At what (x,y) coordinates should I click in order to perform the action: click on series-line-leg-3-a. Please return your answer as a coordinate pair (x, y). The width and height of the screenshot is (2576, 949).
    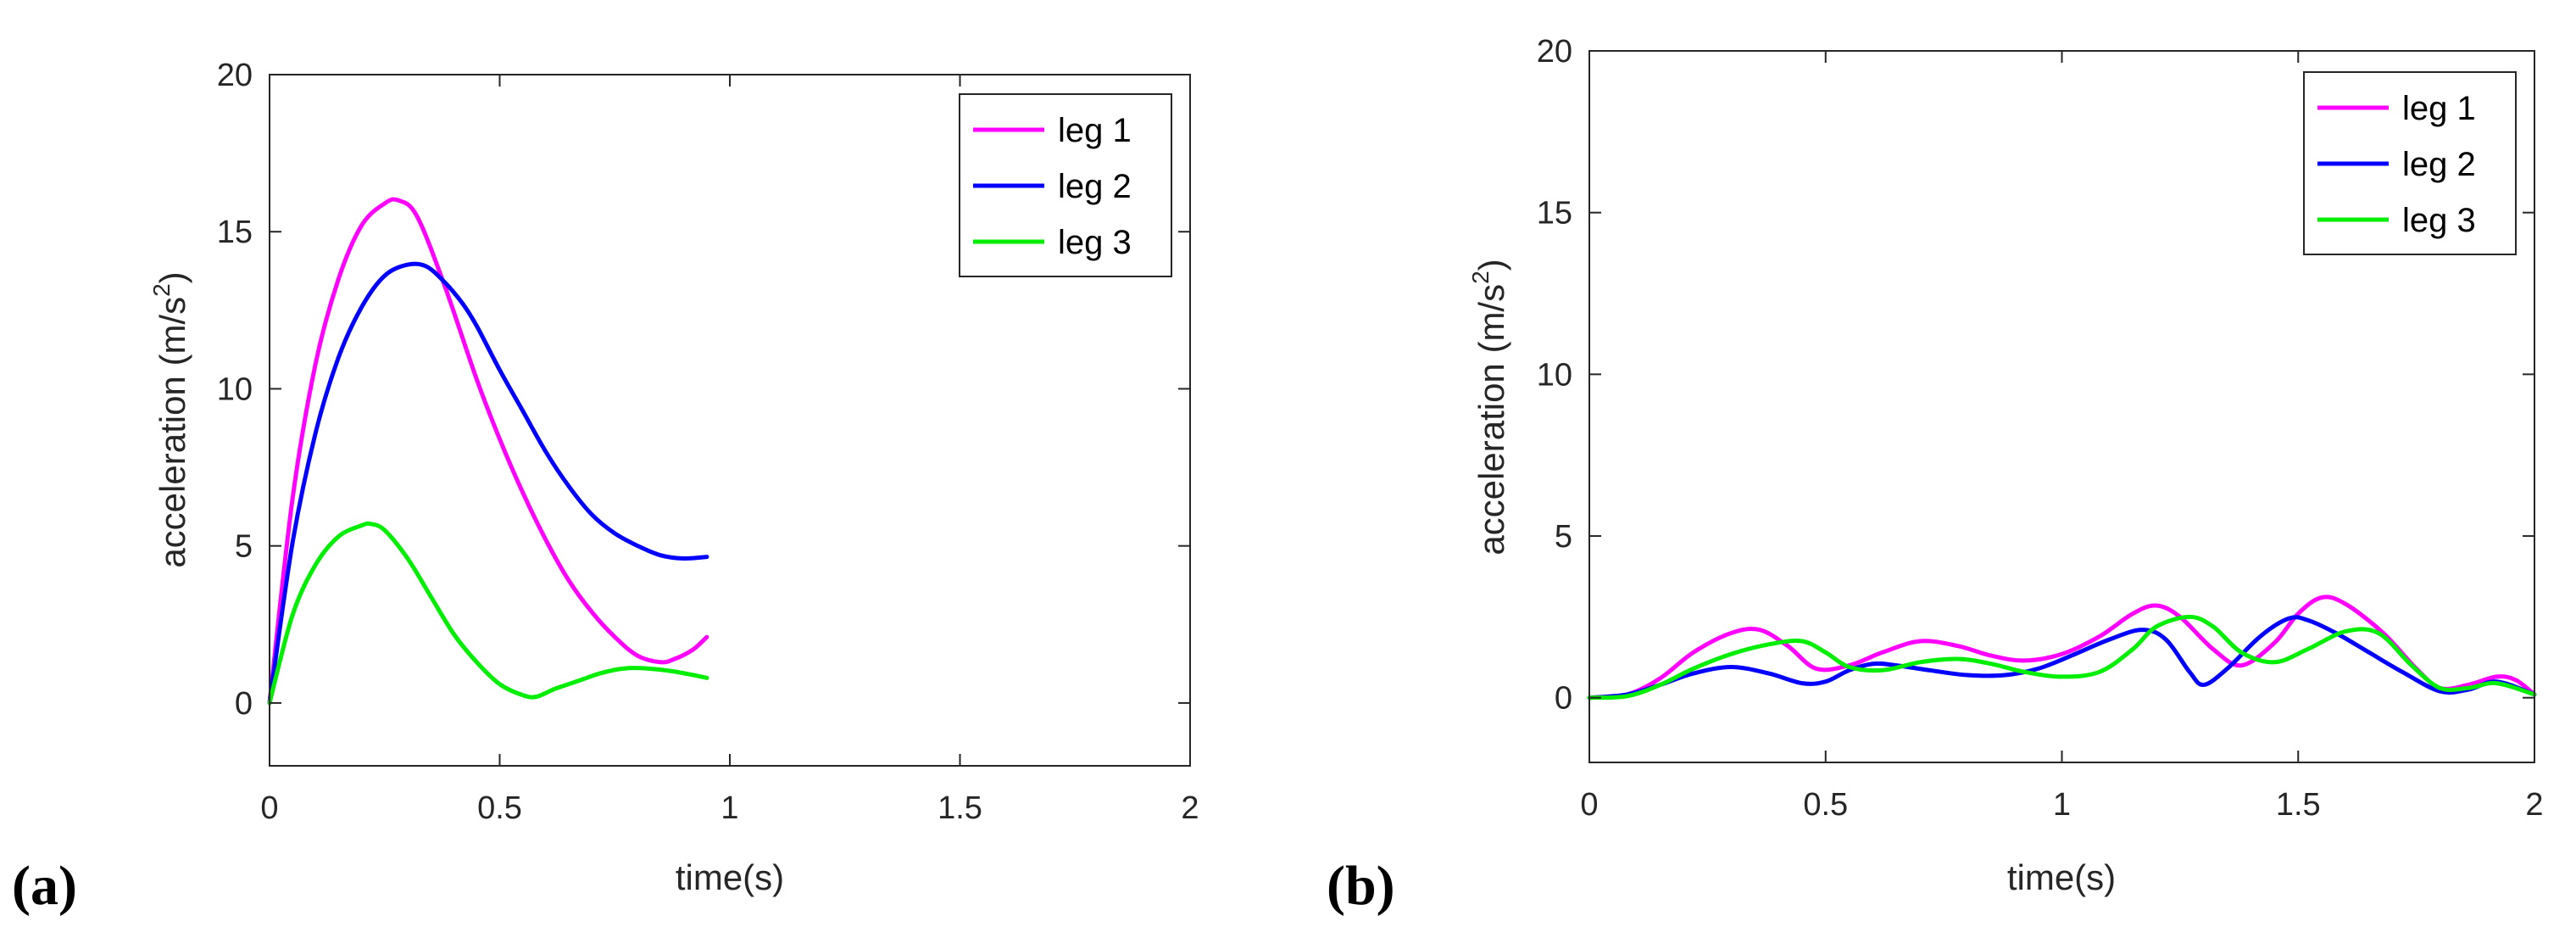
    Looking at the image, I should click on (488, 613).